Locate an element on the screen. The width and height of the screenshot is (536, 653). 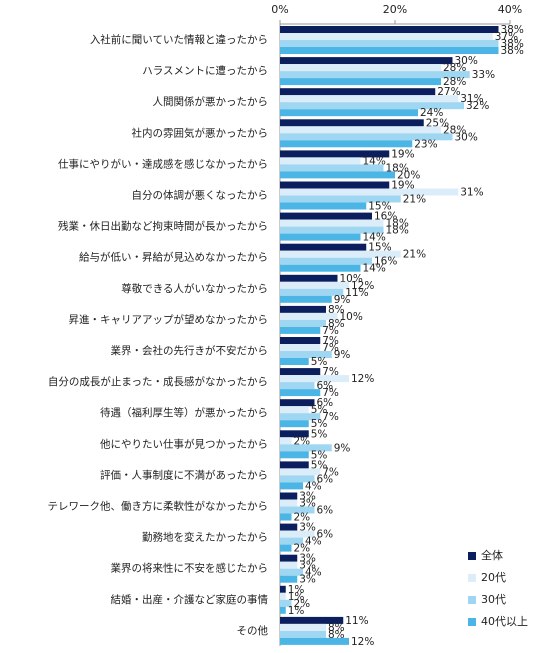
value-label: 33% is located at coordinates (483, 75).